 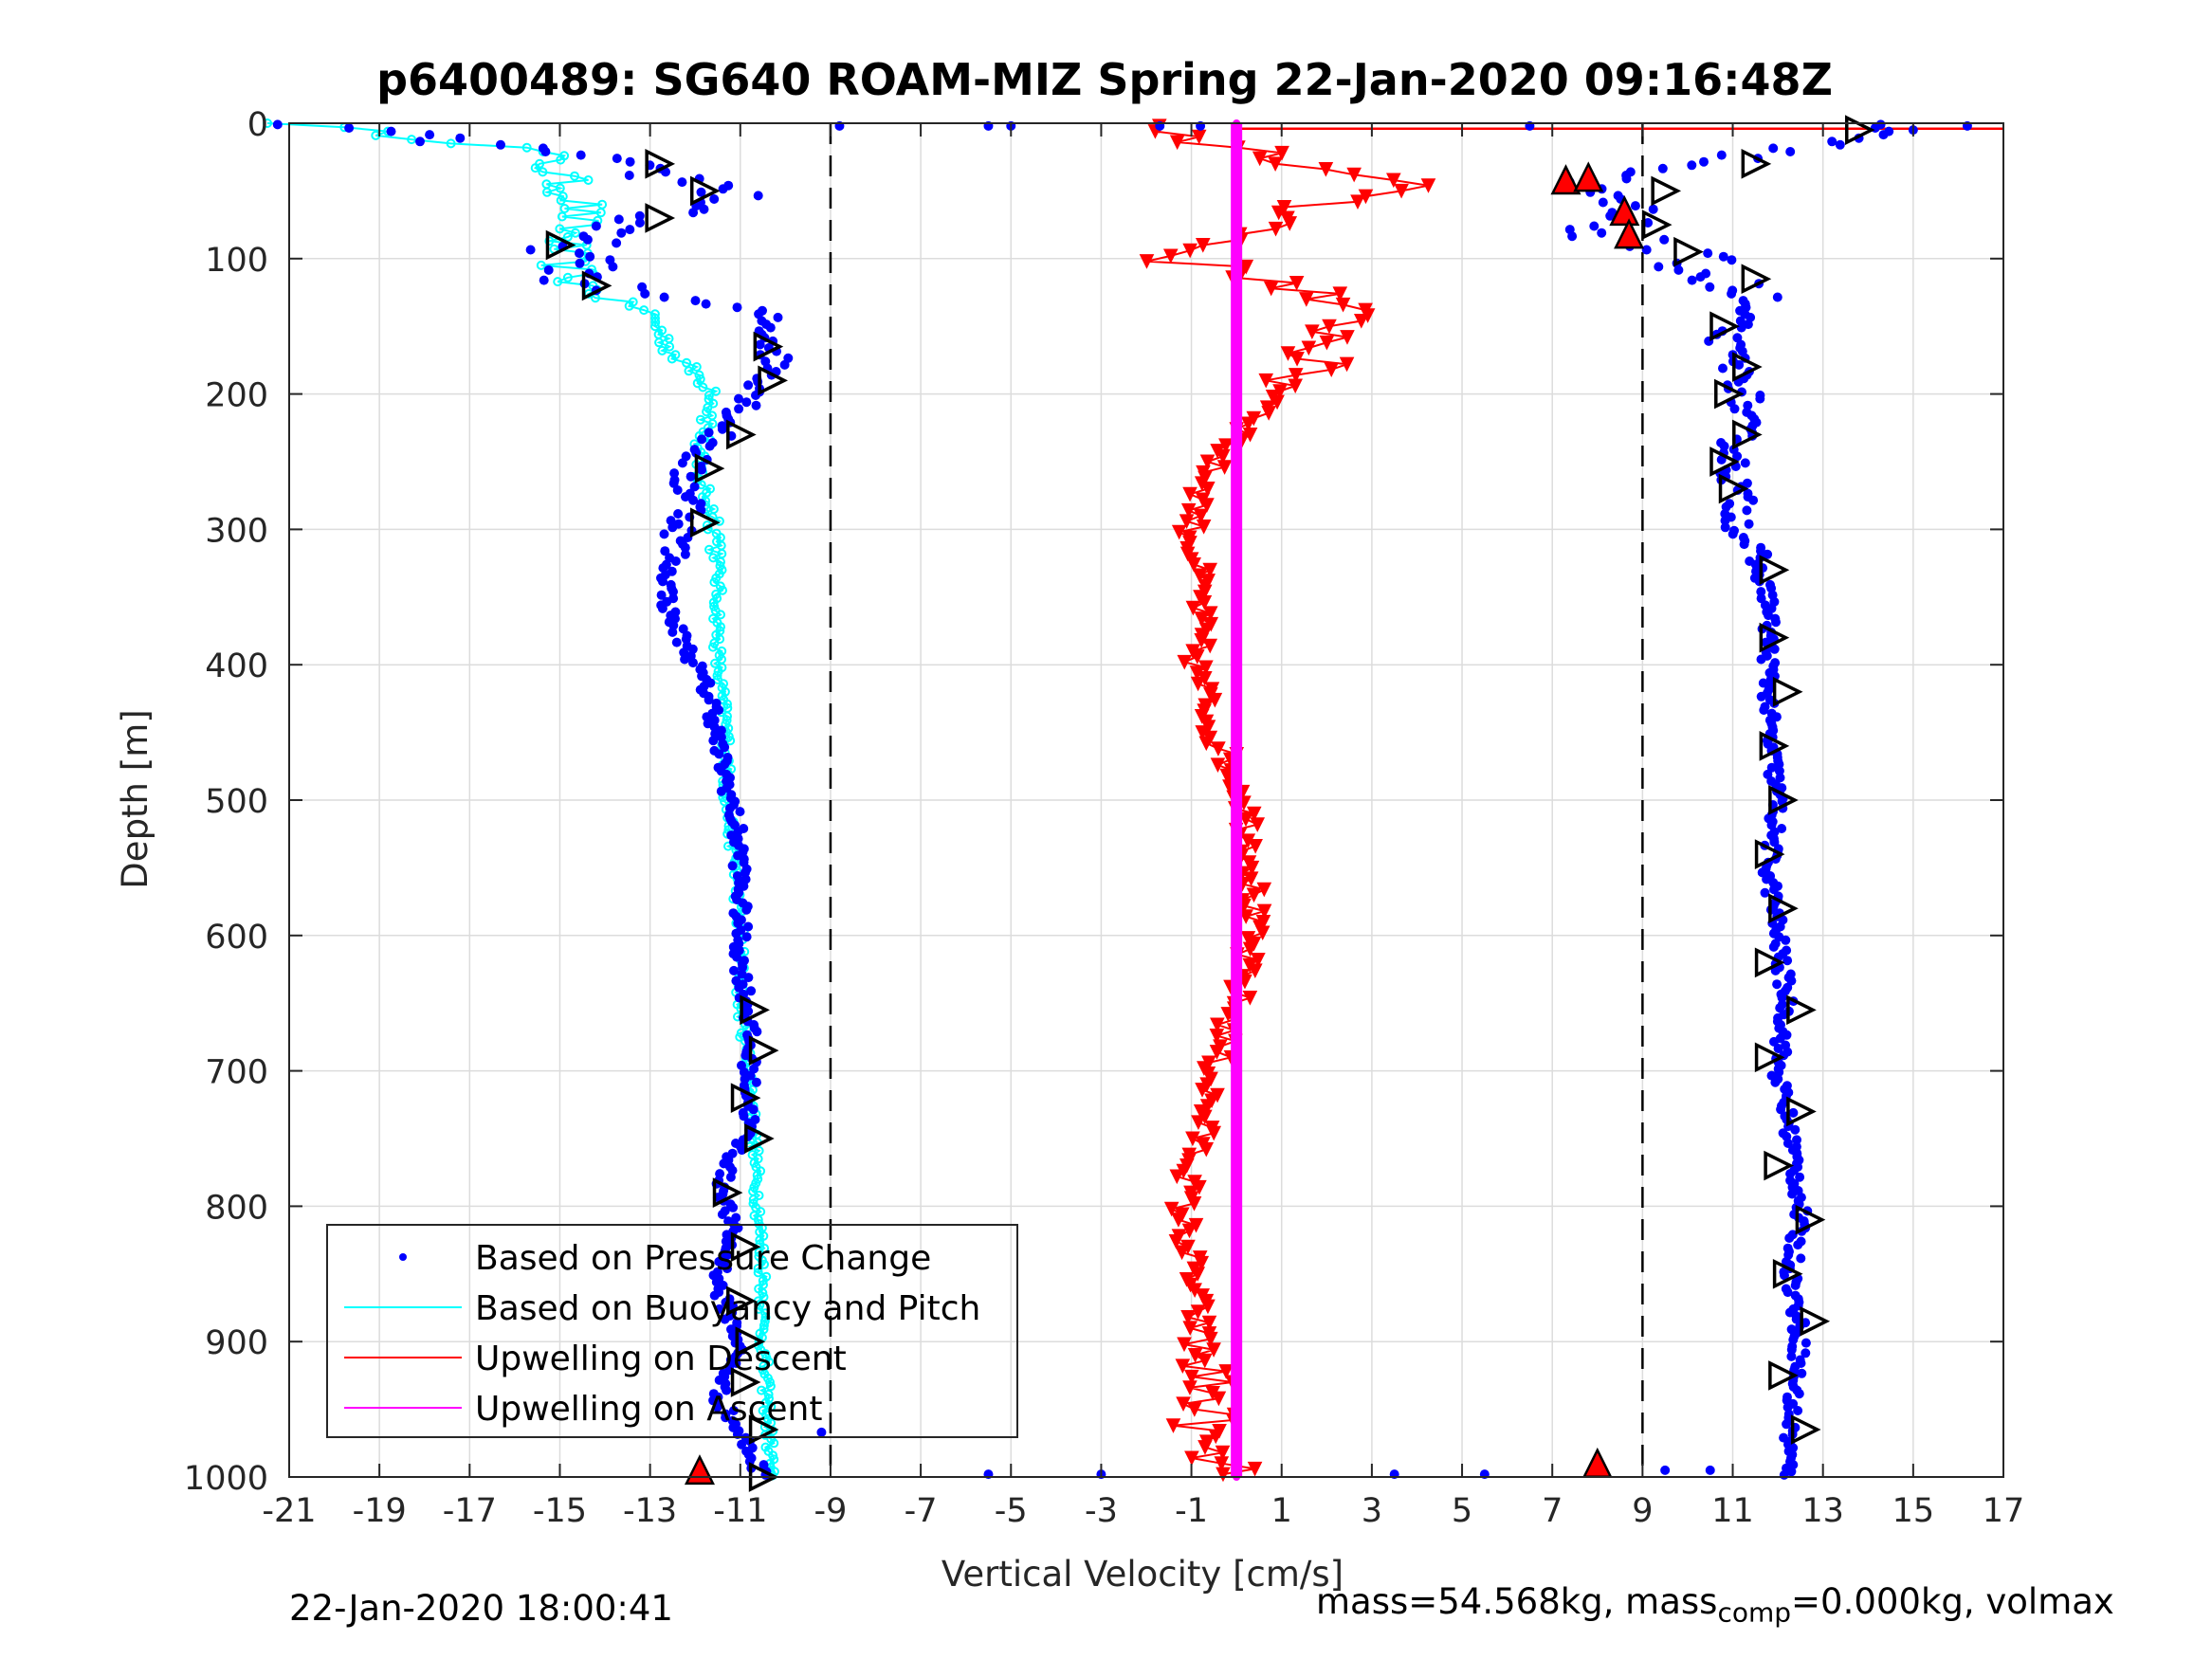 What do you see at coordinates (1913, 1511) in the screenshot?
I see `x-tick-label: 15` at bounding box center [1913, 1511].